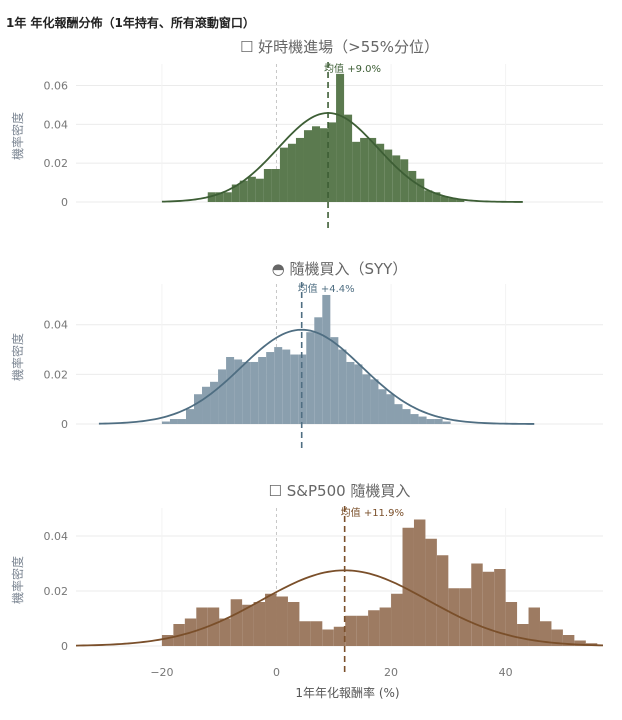 The width and height of the screenshot is (622, 720). Describe the element at coordinates (352, 68) in the screenshot. I see `mean-label: 均值 +9.0%` at that location.